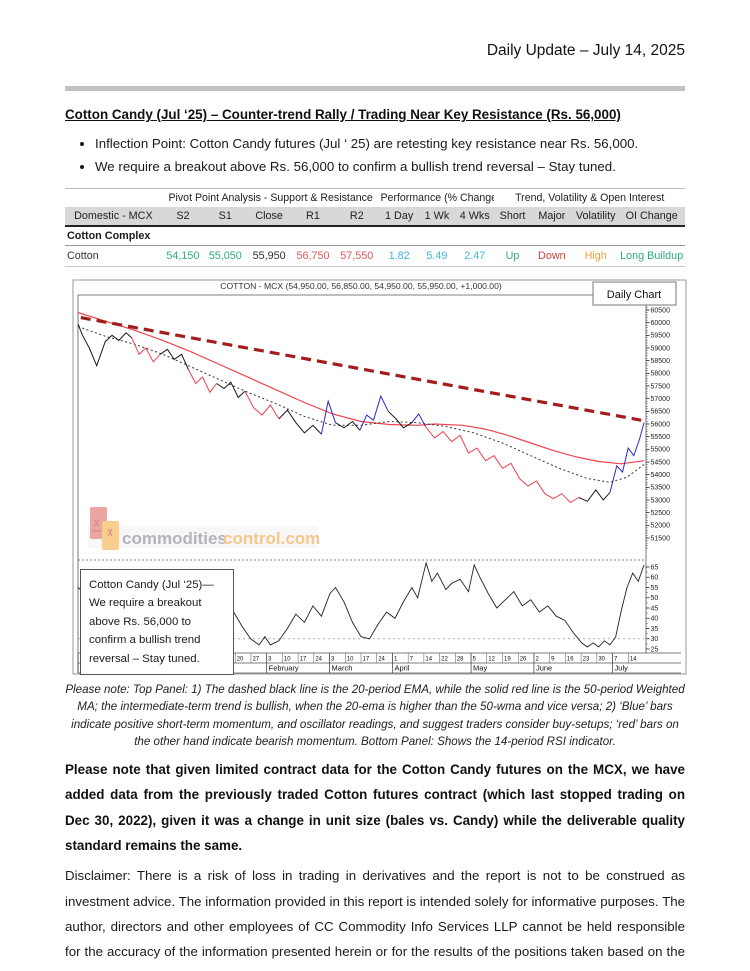 The image size is (750, 971). What do you see at coordinates (544, 668) in the screenshot?
I see `svg-text: June` at bounding box center [544, 668].